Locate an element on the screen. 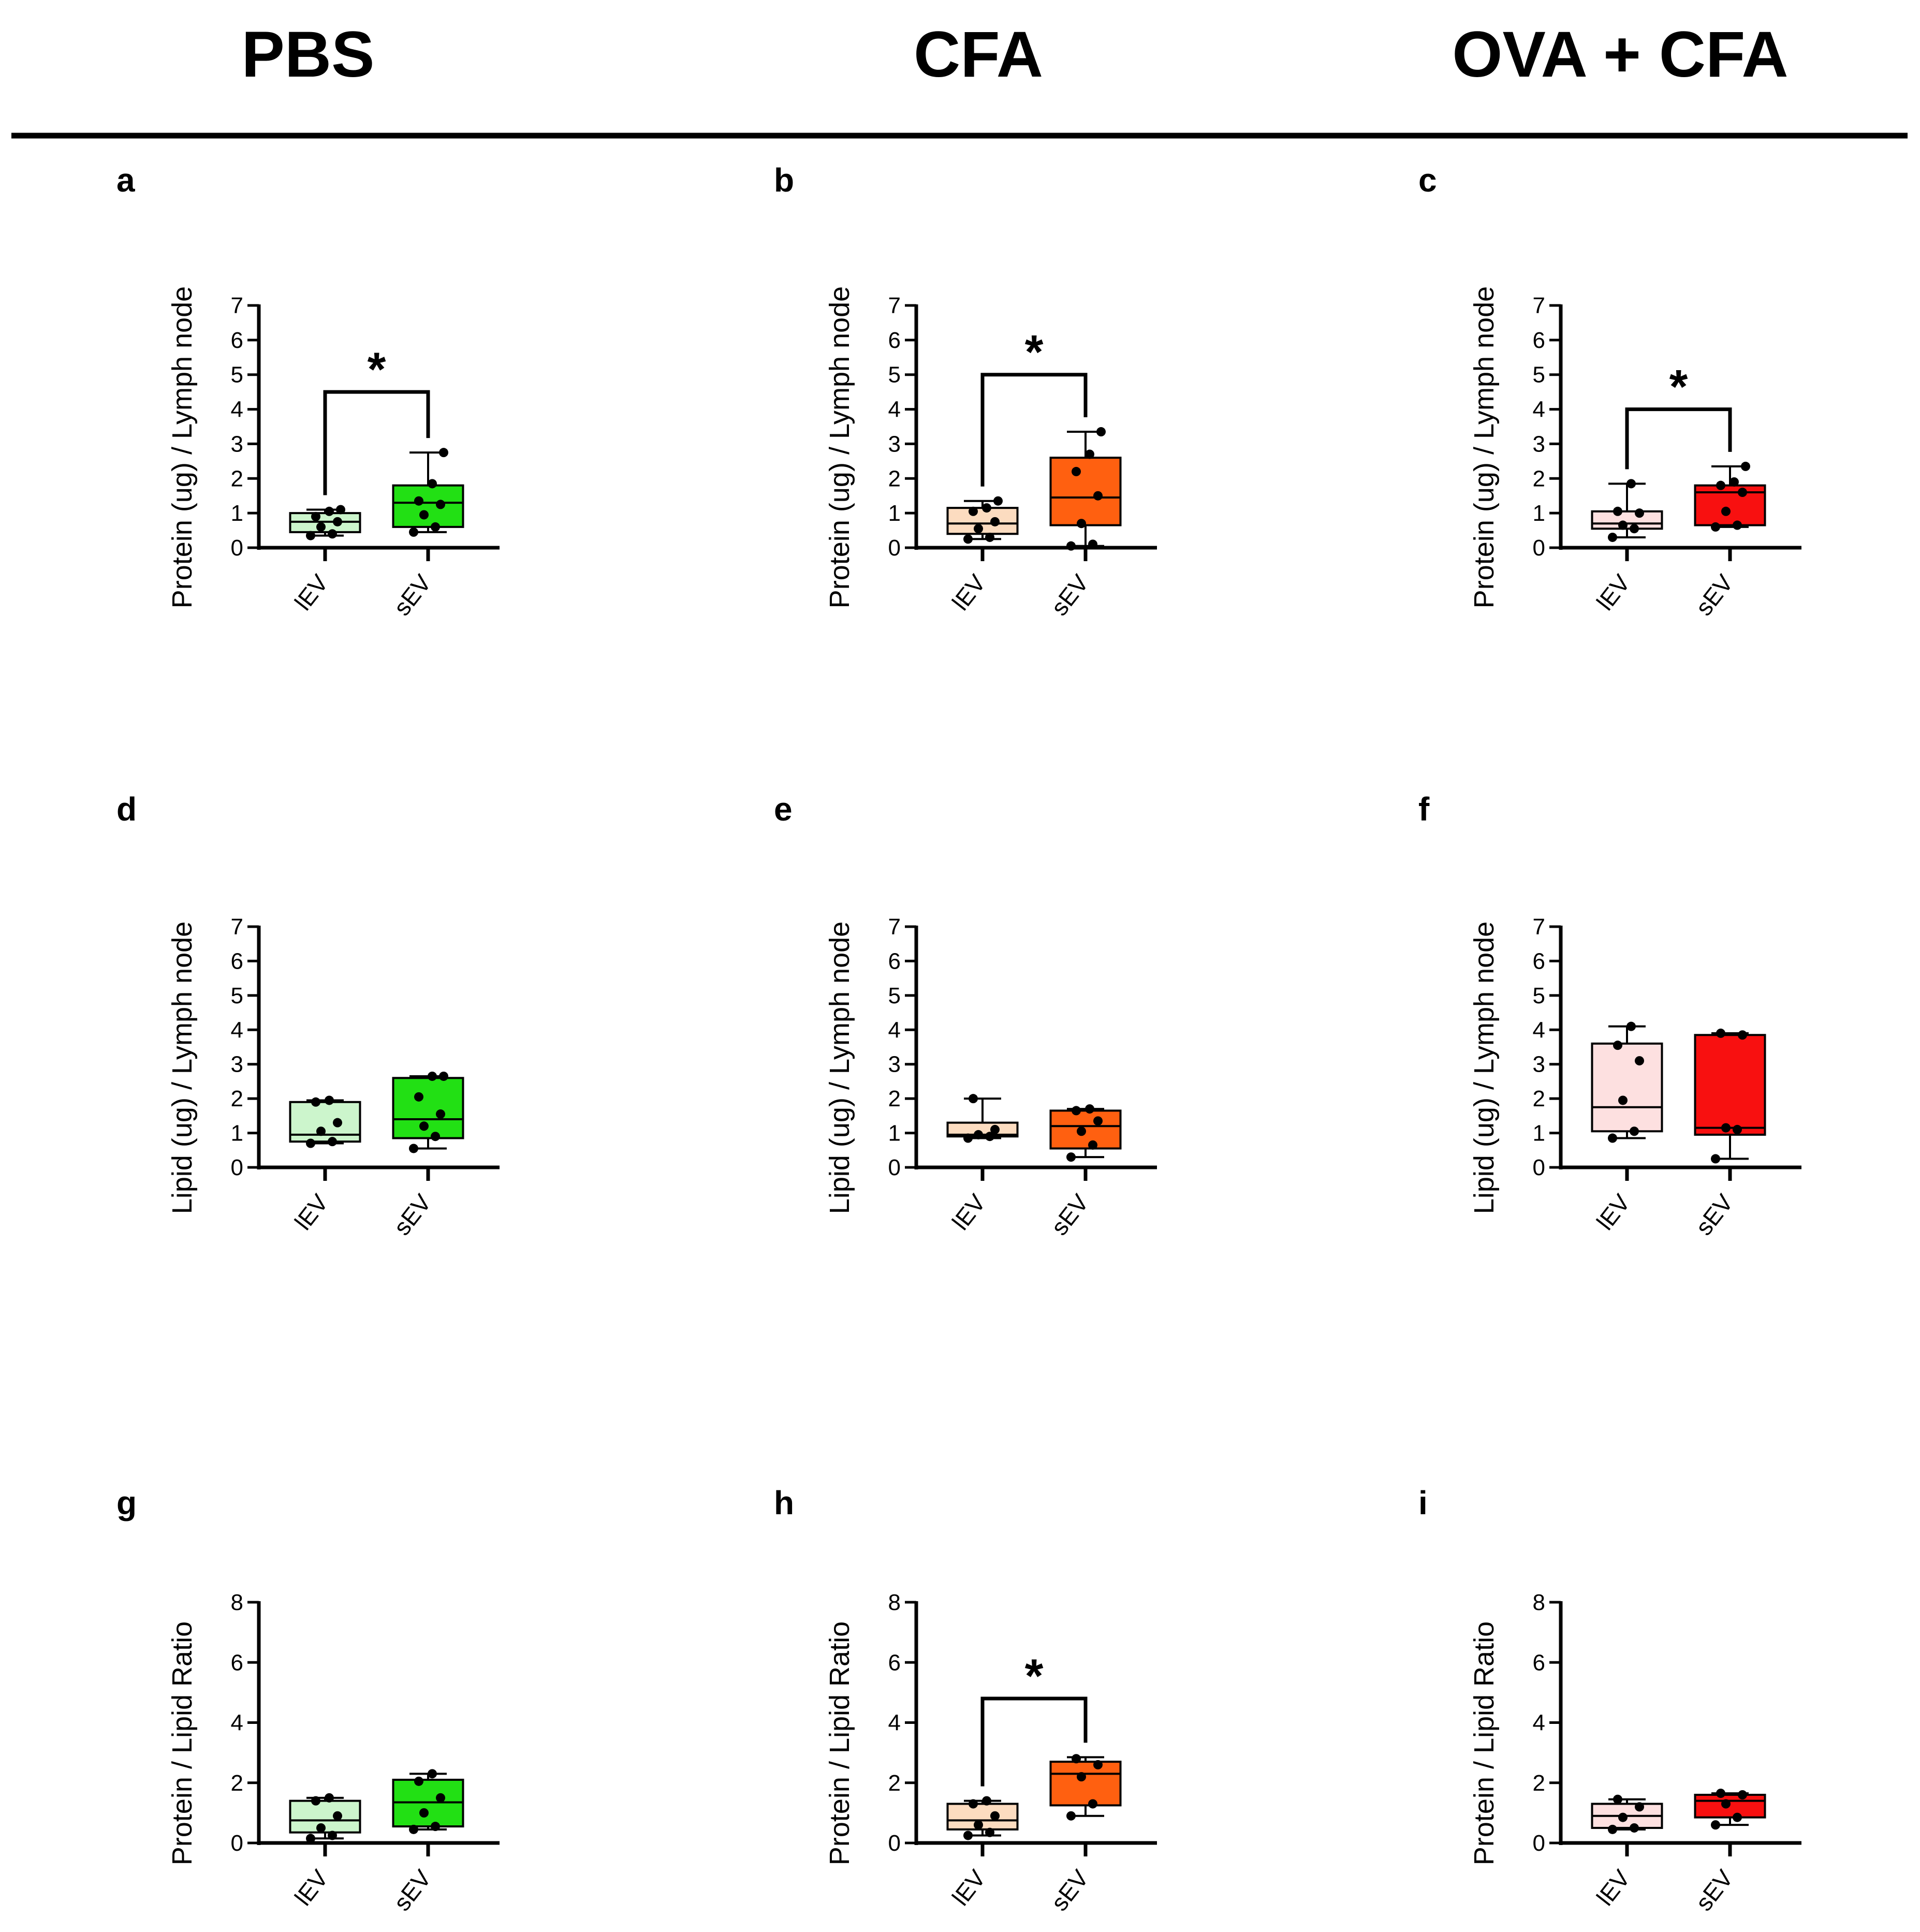  group-title-cfa: CFA is located at coordinates (979, 55).